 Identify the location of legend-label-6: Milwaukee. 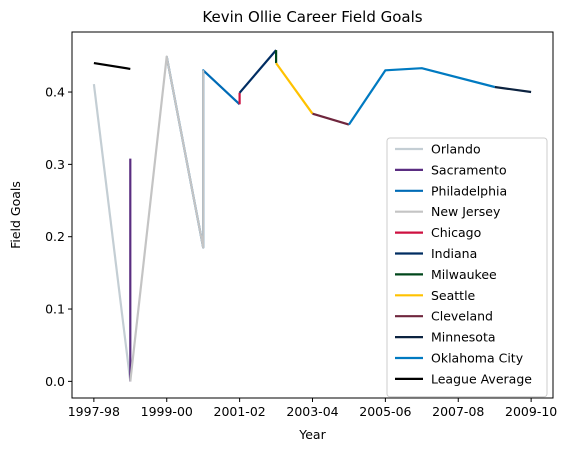
(464, 274).